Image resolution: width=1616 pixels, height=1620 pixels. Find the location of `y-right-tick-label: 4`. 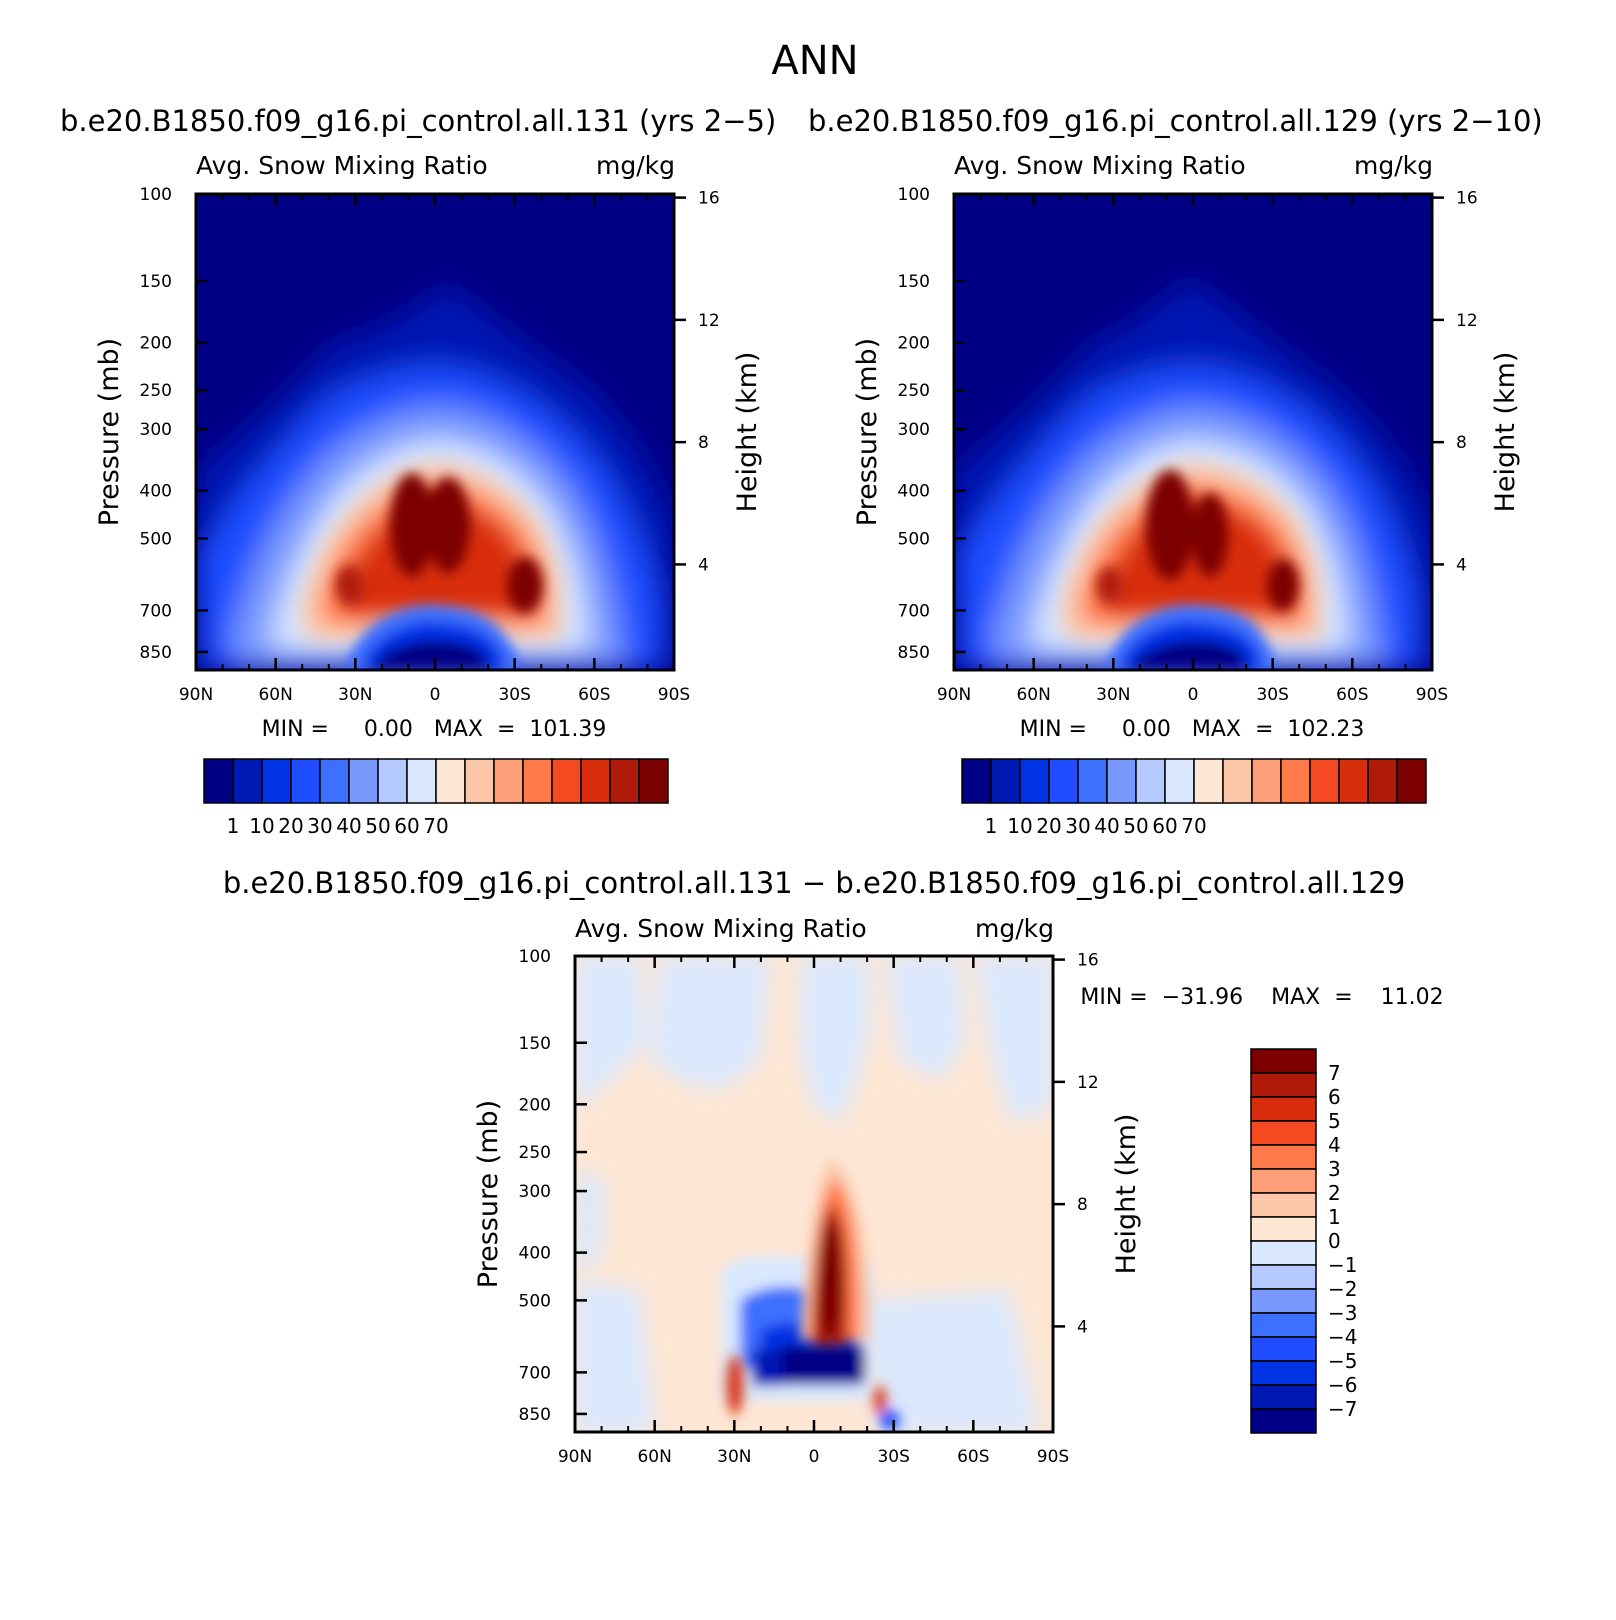

y-right-tick-label: 4 is located at coordinates (703, 565).